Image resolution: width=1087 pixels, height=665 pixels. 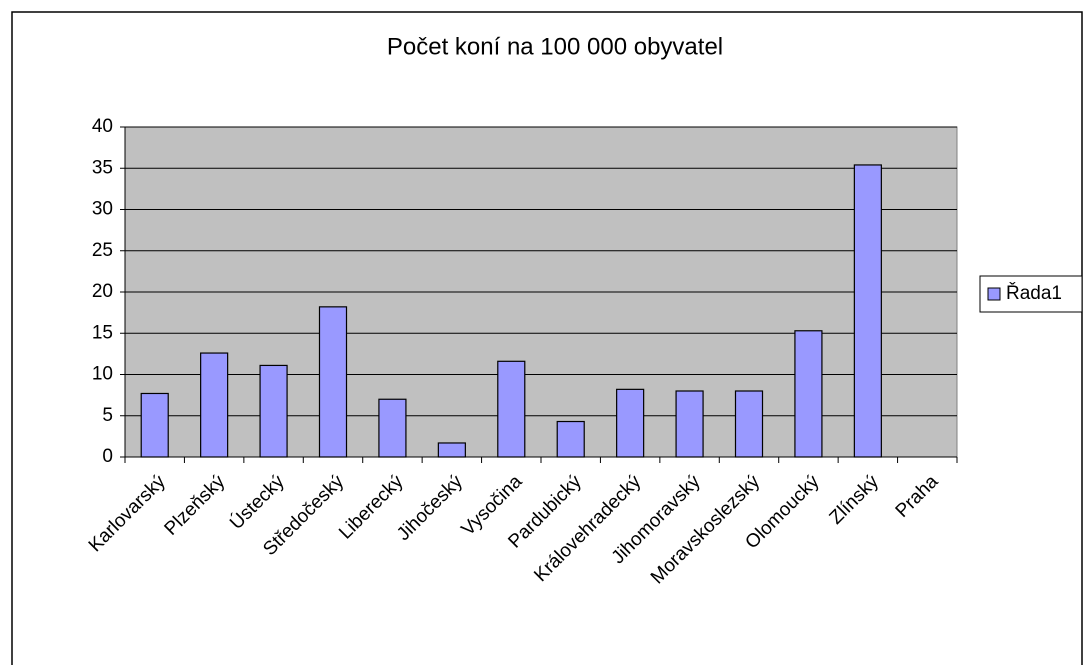 What do you see at coordinates (102, 291) in the screenshot?
I see `y-tick-label: 20` at bounding box center [102, 291].